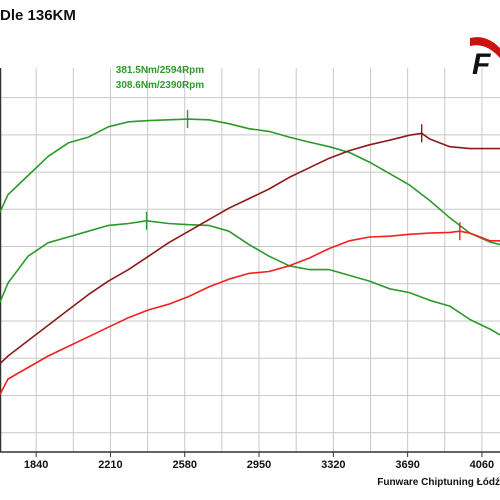 Image resolution: width=500 pixels, height=500 pixels. Describe the element at coordinates (36, 465) in the screenshot. I see `x-tick-label: 1840` at that location.